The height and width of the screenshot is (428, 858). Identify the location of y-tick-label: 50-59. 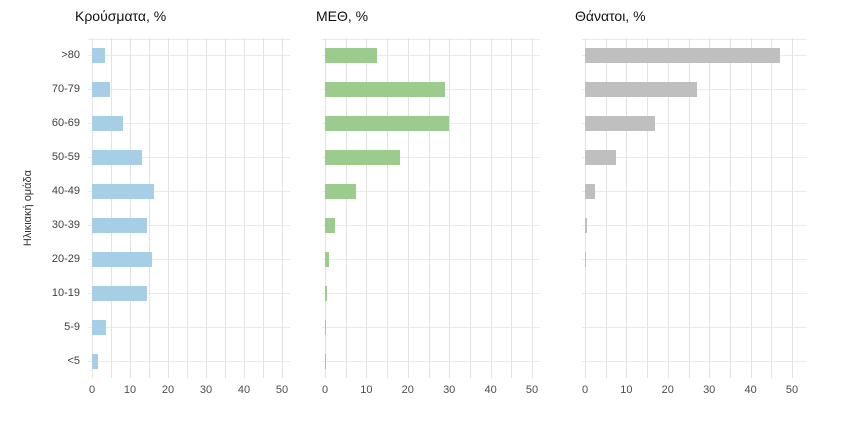
(65, 157).